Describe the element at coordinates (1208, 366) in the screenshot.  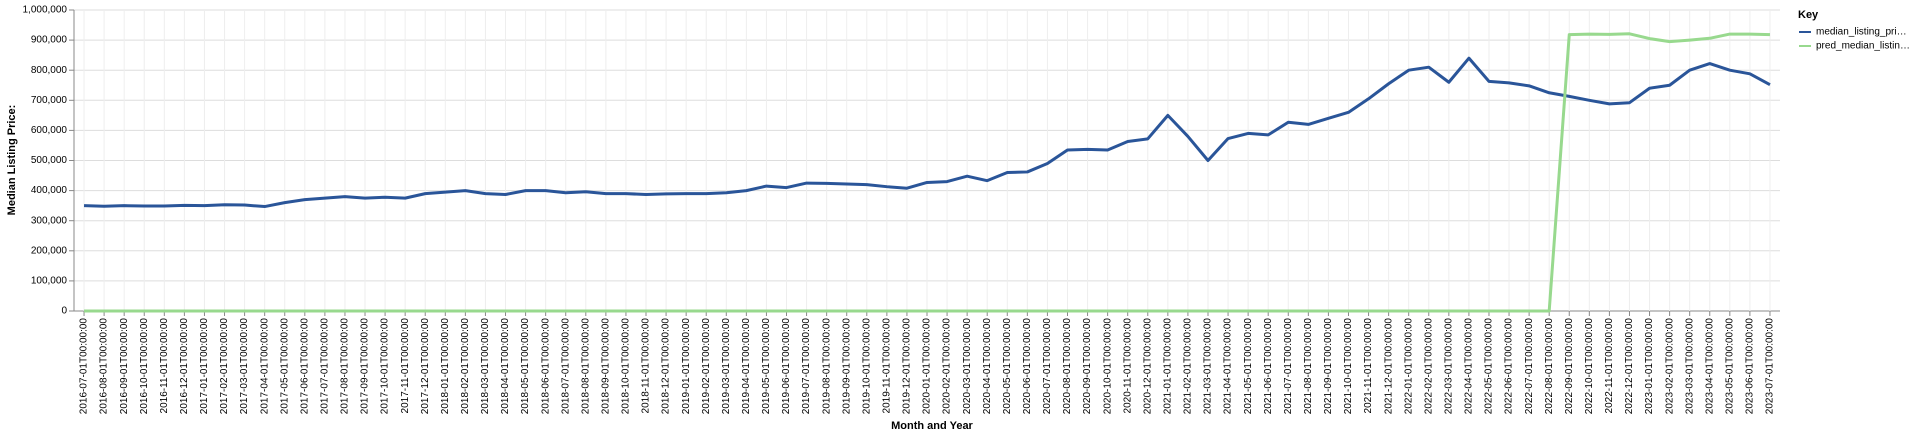
I see `x-tick-label: 2021-03-01T00:00:00` at that location.